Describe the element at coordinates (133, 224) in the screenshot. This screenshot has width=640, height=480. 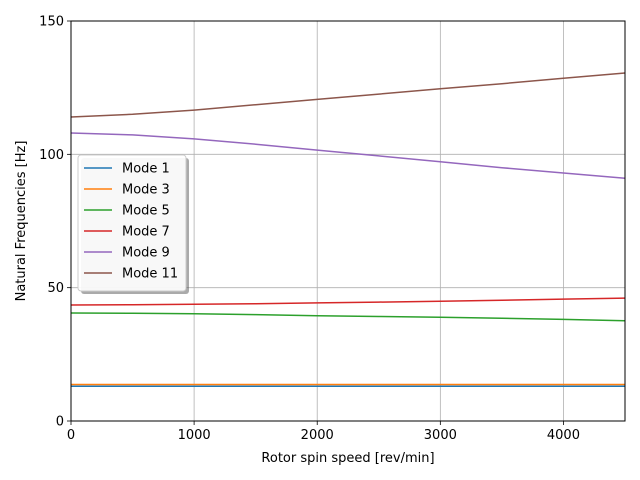
I see `legend: Mode 1 Mode 3 Mode 5 Mode 7 Mode 9 Mode 11` at that location.